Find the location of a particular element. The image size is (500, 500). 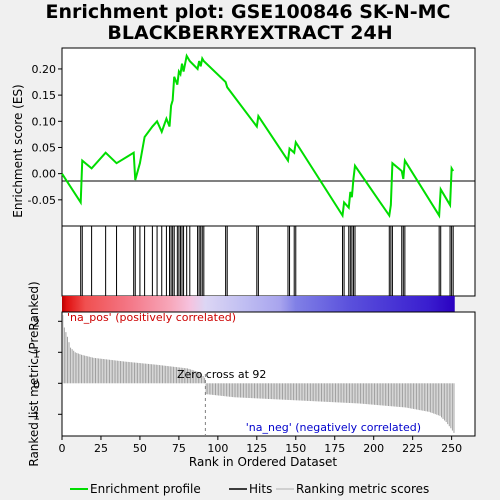

es-y-tick-label: 0.15 is located at coordinates (44, 95).